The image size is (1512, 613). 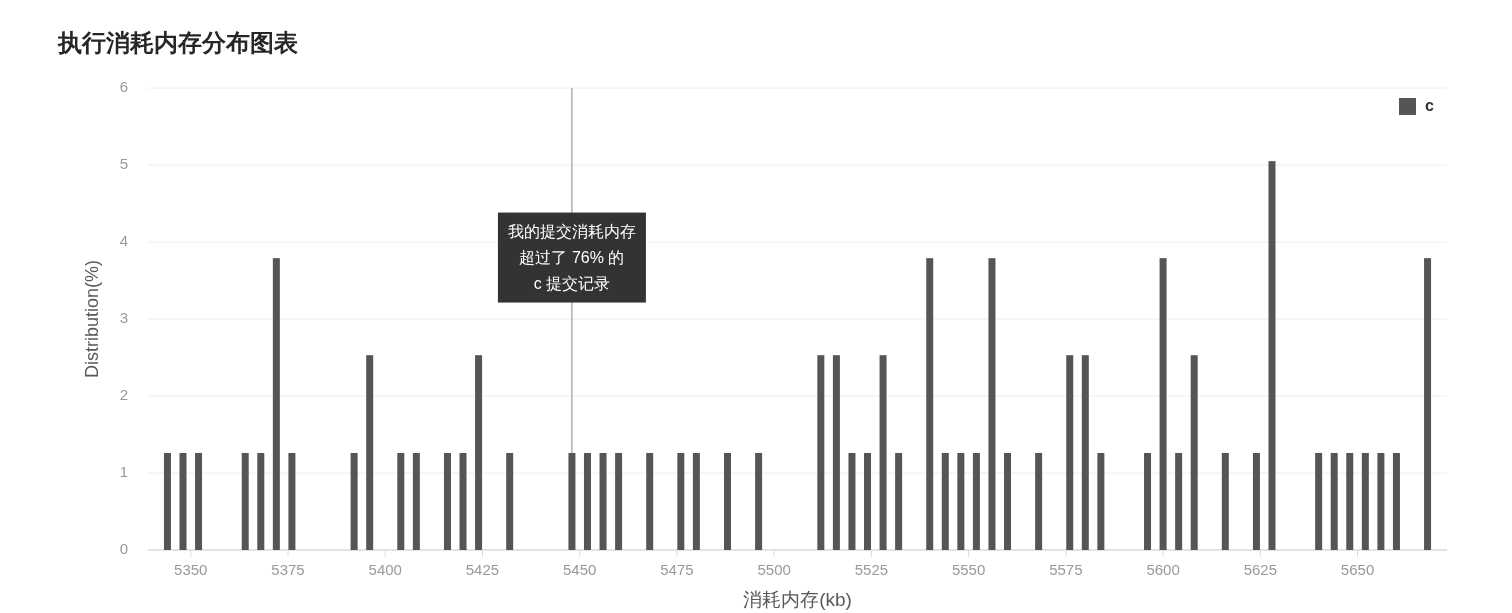 What do you see at coordinates (191, 569) in the screenshot?
I see `x-tick-label: 5350` at bounding box center [191, 569].